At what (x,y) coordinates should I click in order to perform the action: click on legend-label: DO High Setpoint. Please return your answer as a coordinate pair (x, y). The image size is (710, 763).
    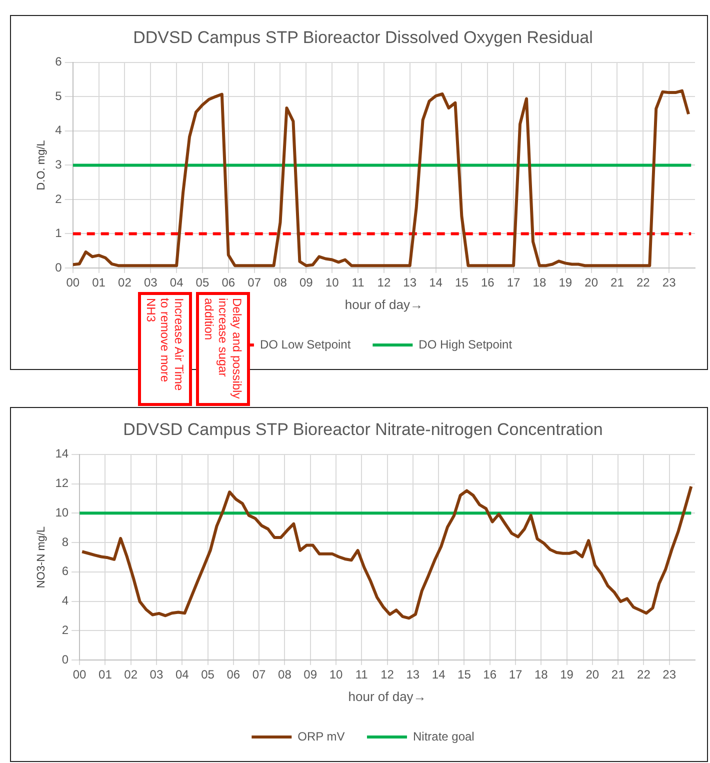
    Looking at the image, I should click on (465, 344).